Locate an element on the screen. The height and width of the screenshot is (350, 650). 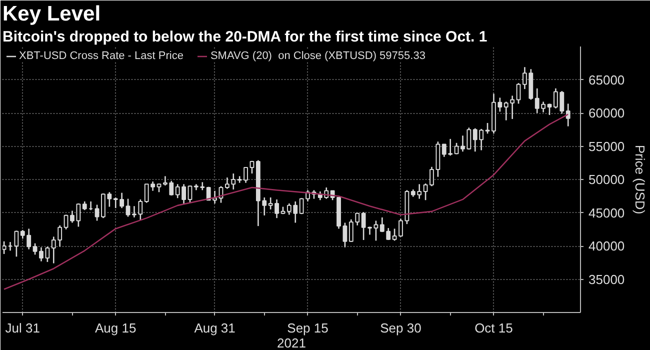
y-tick-label: 50000 is located at coordinates (606, 179).